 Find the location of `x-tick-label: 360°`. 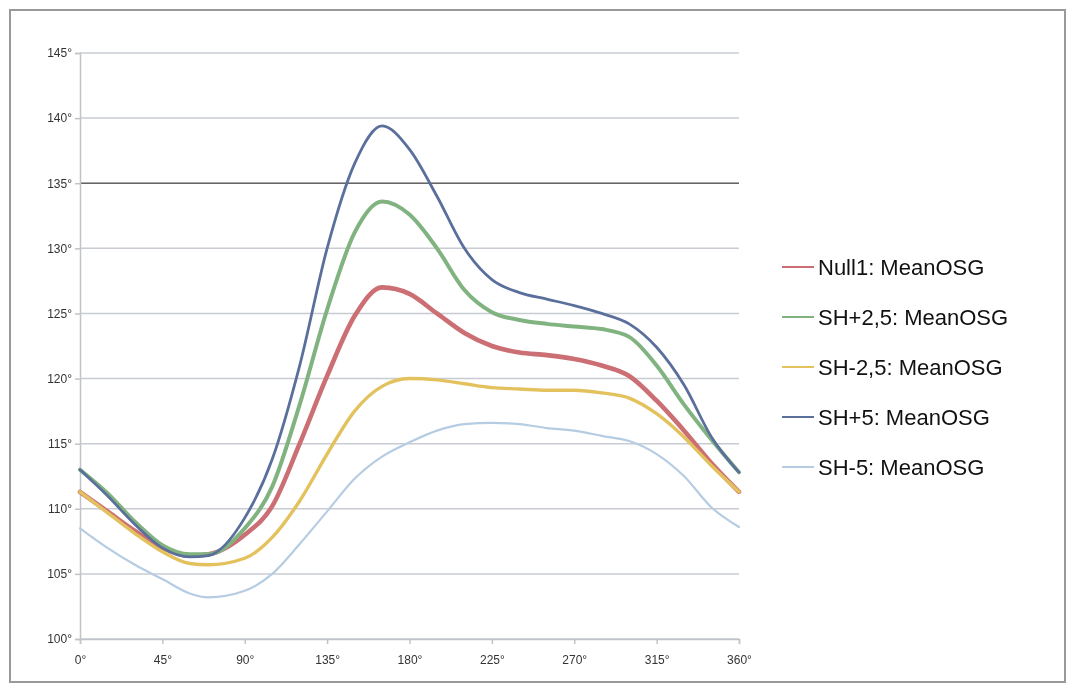

x-tick-label: 360° is located at coordinates (740, 659).